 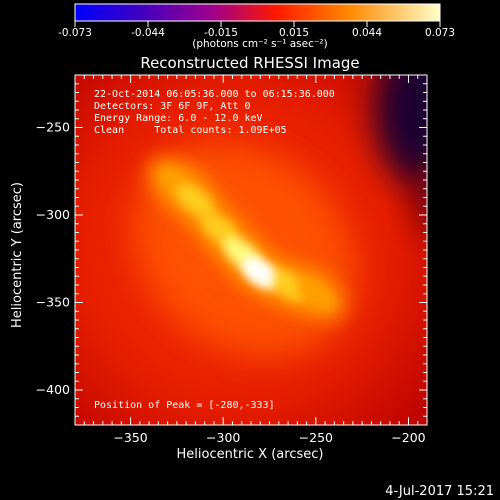 What do you see at coordinates (53, 302) in the screenshot?
I see `y-tick-label: −350` at bounding box center [53, 302].